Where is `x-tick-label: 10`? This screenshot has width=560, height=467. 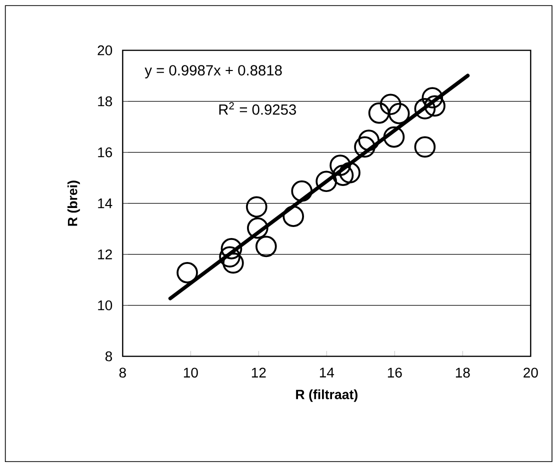
x-tick-label: 10 is located at coordinates (191, 373).